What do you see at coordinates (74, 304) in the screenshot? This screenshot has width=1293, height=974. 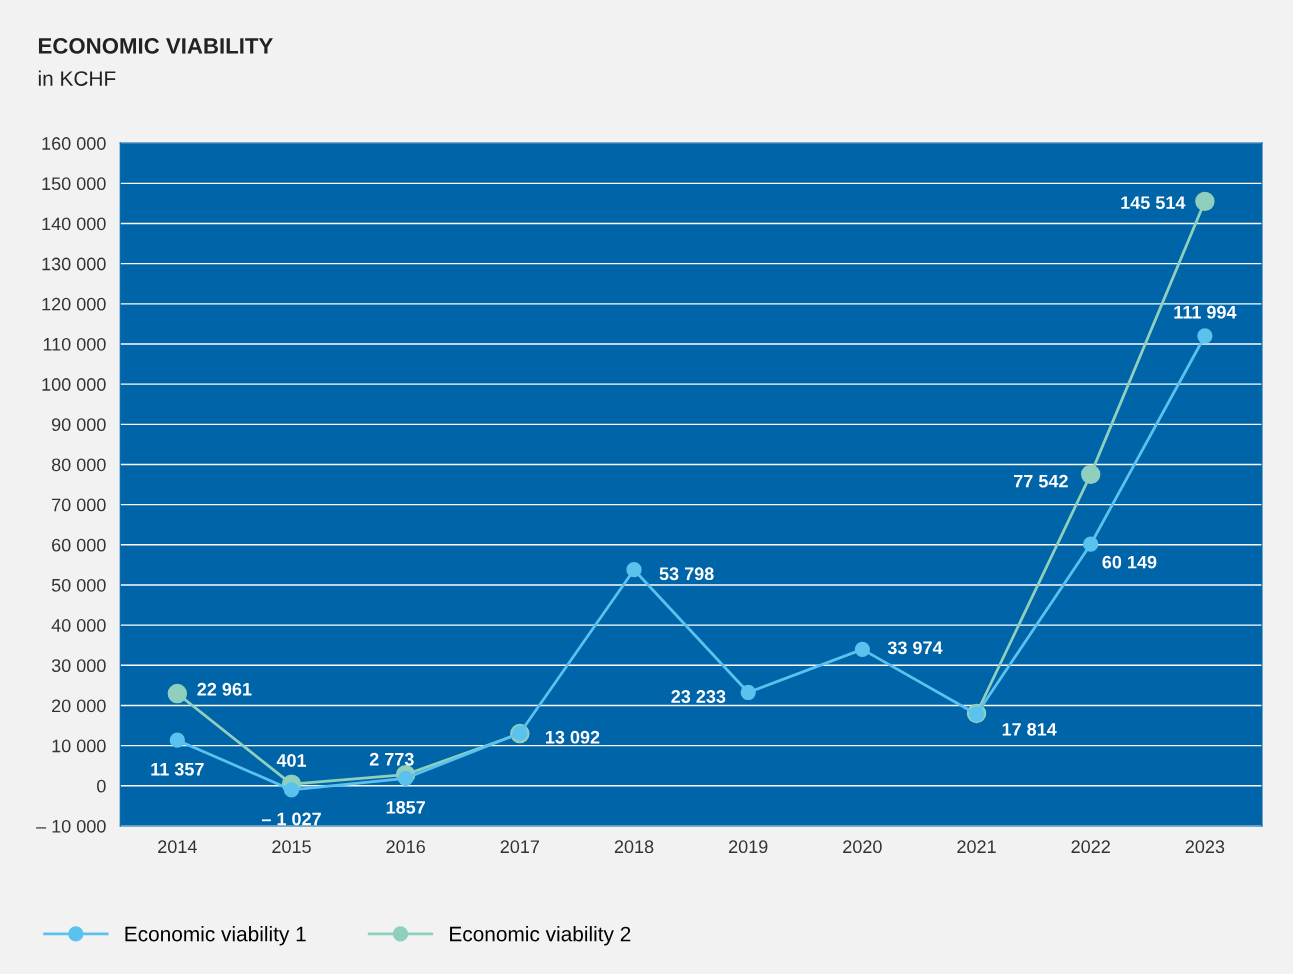 I see `y-tick-label: 120 000` at bounding box center [74, 304].